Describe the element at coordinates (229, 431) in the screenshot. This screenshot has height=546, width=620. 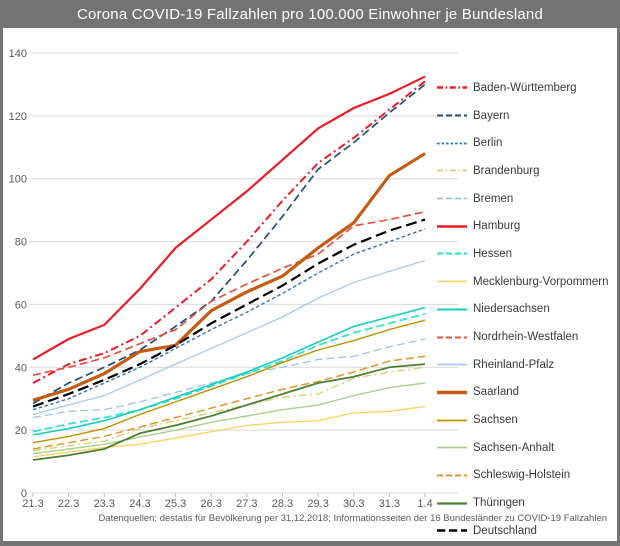
I see `series-line-mecklenburg-vorpommern` at that location.